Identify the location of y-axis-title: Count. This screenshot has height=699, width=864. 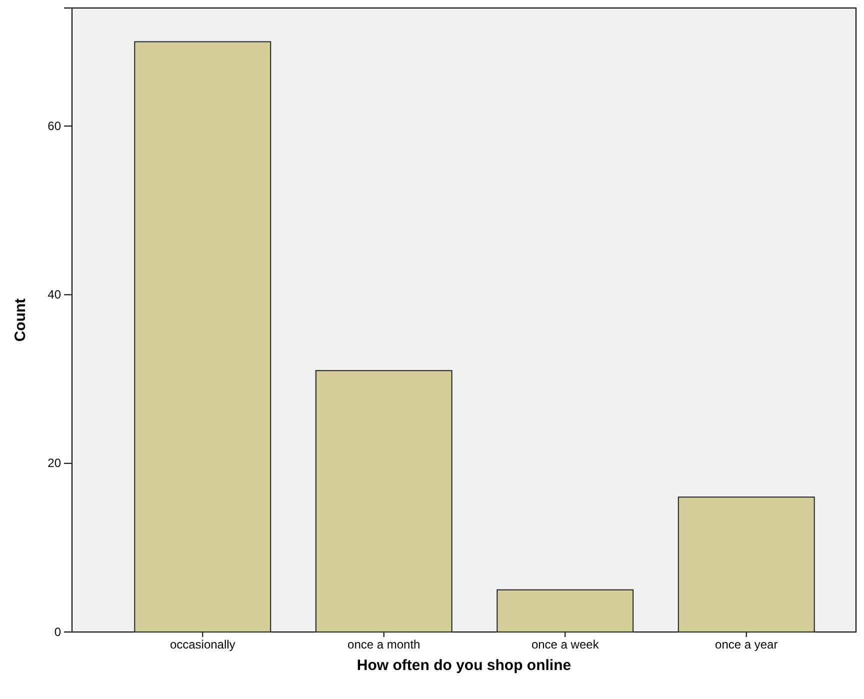
(20, 320).